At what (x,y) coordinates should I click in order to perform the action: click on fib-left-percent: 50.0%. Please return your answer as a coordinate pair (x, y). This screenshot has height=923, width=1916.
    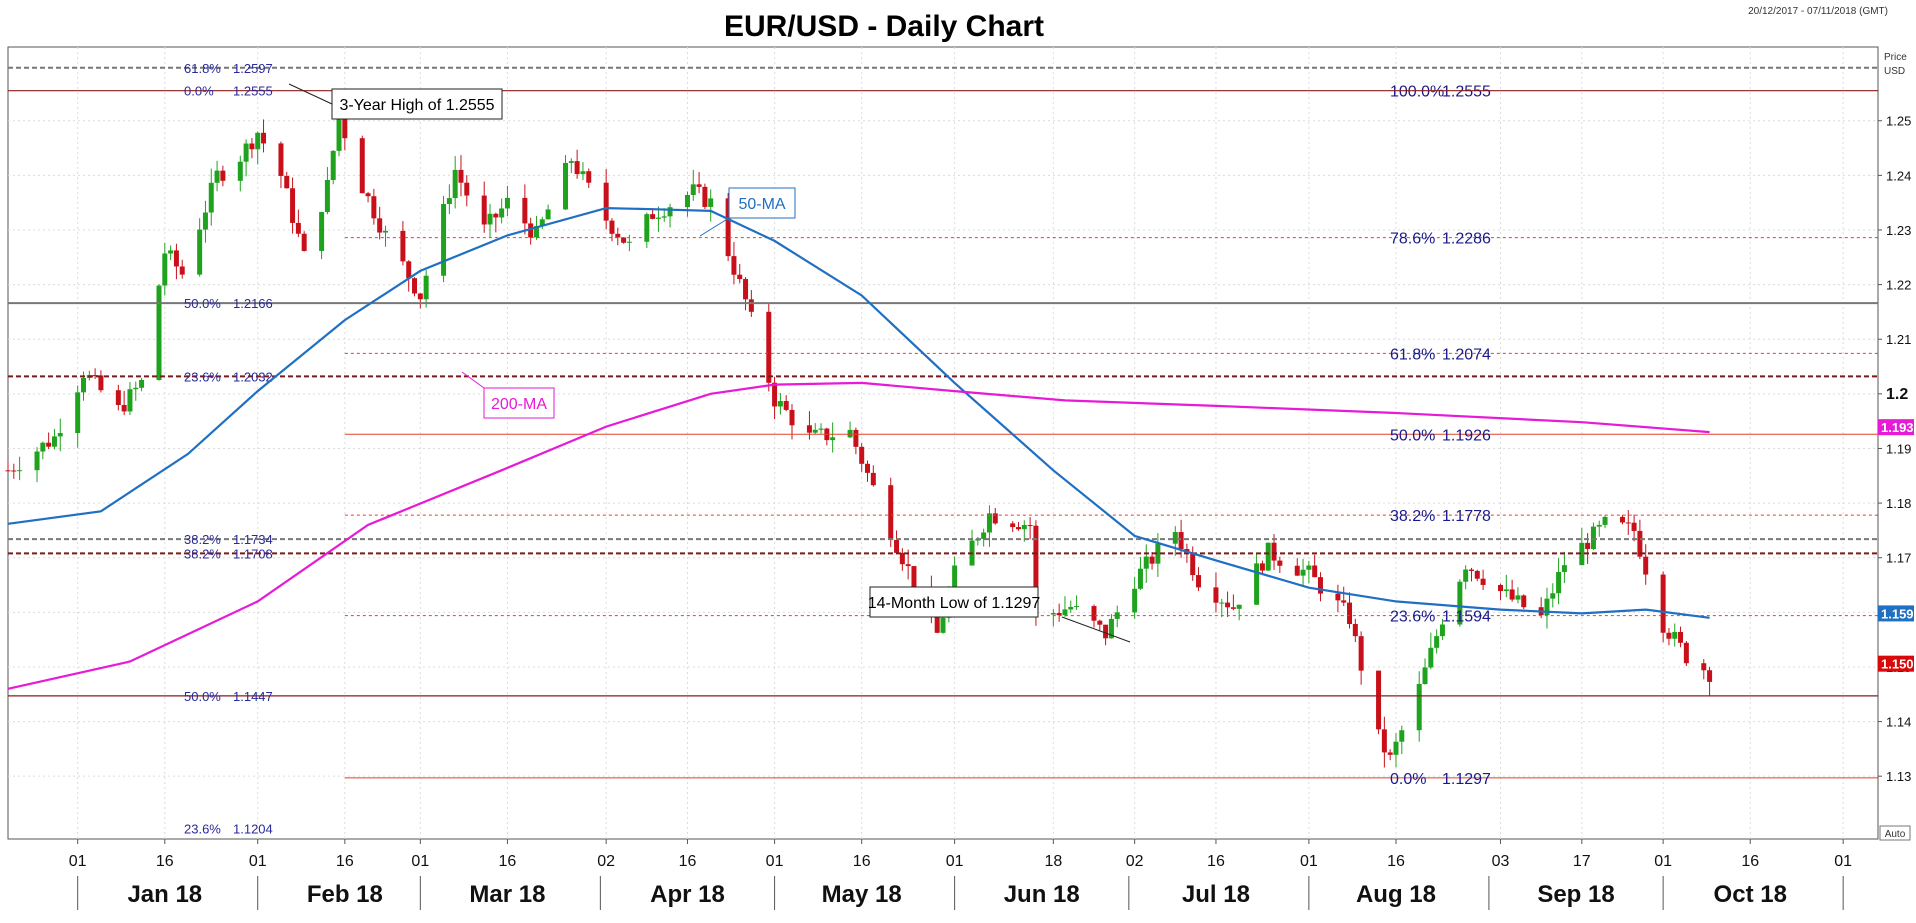
    Looking at the image, I should click on (202, 696).